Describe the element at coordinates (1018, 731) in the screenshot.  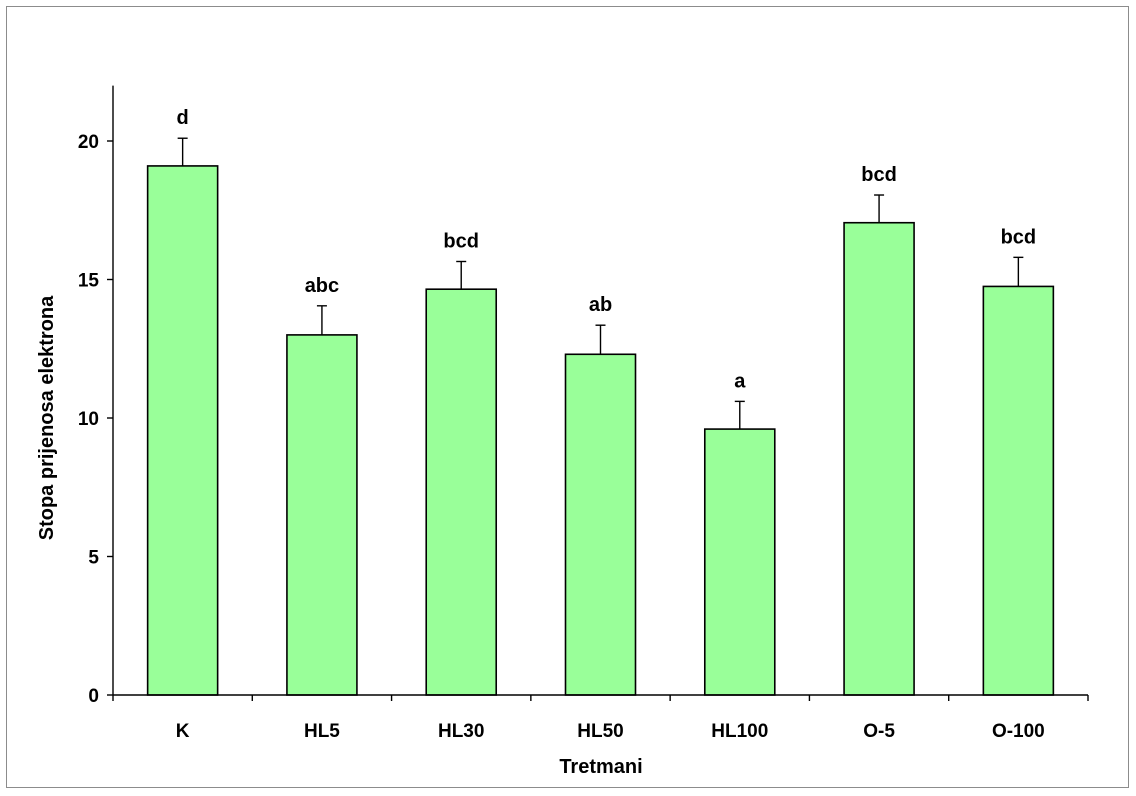
I see `x-tick-label-O-100: O-100` at that location.